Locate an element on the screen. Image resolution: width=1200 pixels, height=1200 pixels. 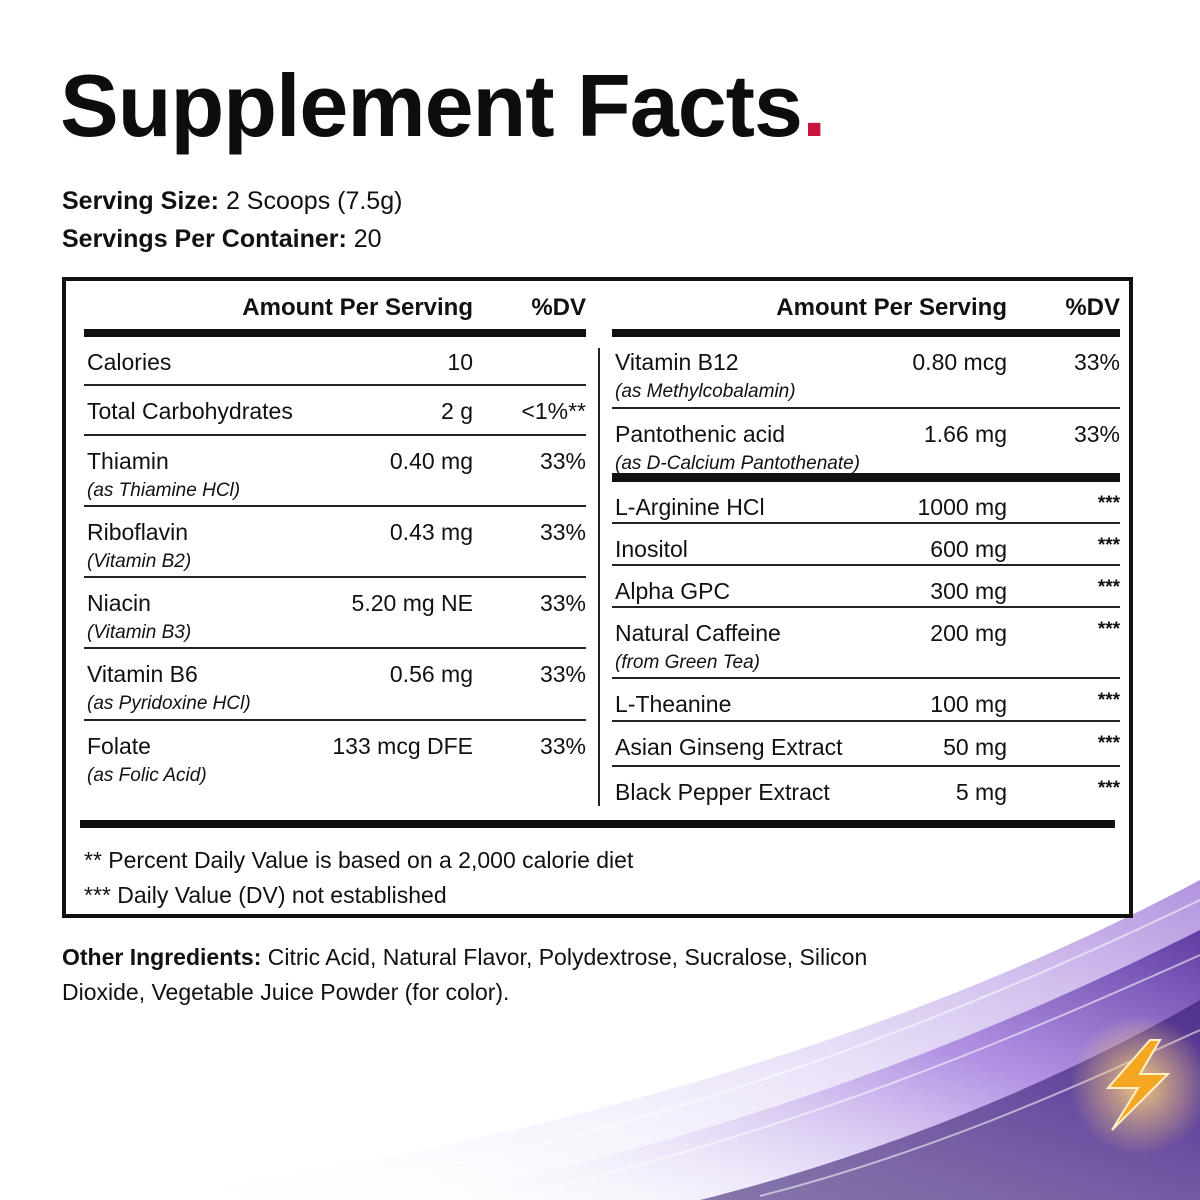
nutrient-amount: 0.80 mcg is located at coordinates (959, 362).